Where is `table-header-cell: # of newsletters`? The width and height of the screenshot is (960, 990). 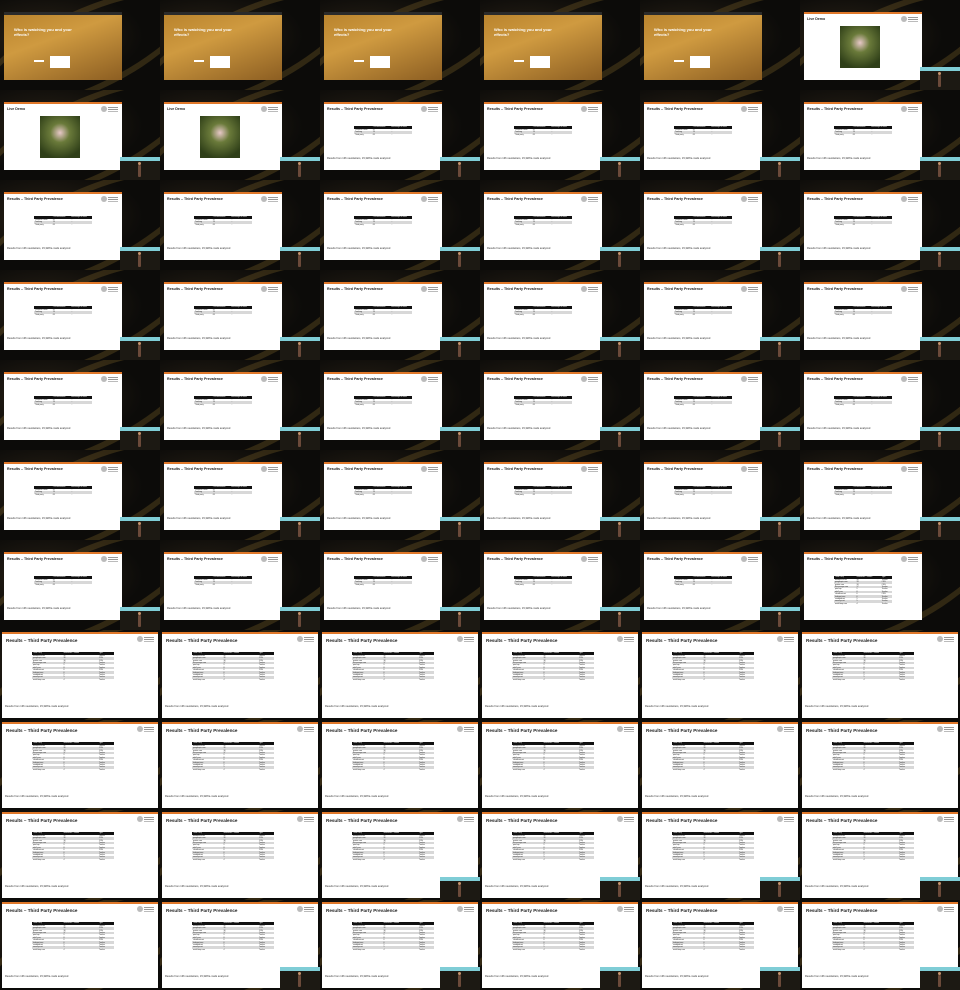 table-header-cell: # of newsletters is located at coordinates (860, 397).